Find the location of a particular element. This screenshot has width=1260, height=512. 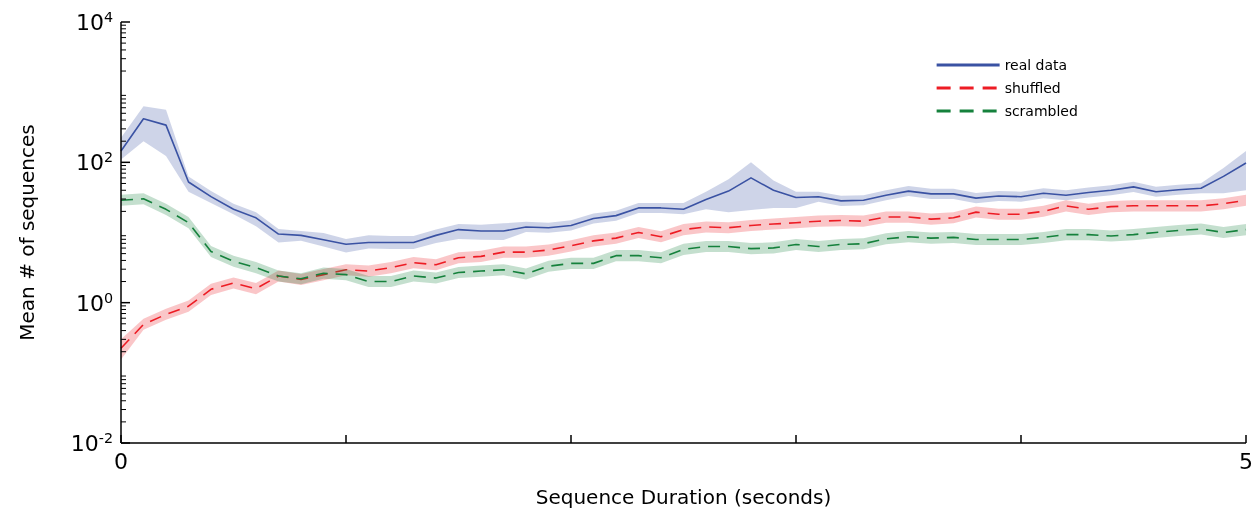

y-axis-title: Mean # of sequences is located at coordinates (27, 232).